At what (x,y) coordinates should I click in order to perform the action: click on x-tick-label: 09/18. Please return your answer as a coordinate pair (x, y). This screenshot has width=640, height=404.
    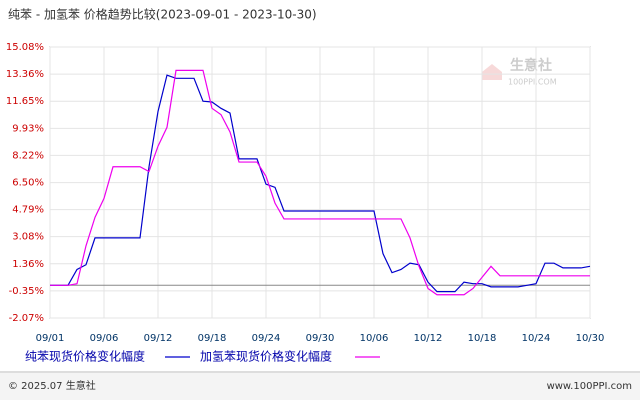
    Looking at the image, I should click on (212, 338).